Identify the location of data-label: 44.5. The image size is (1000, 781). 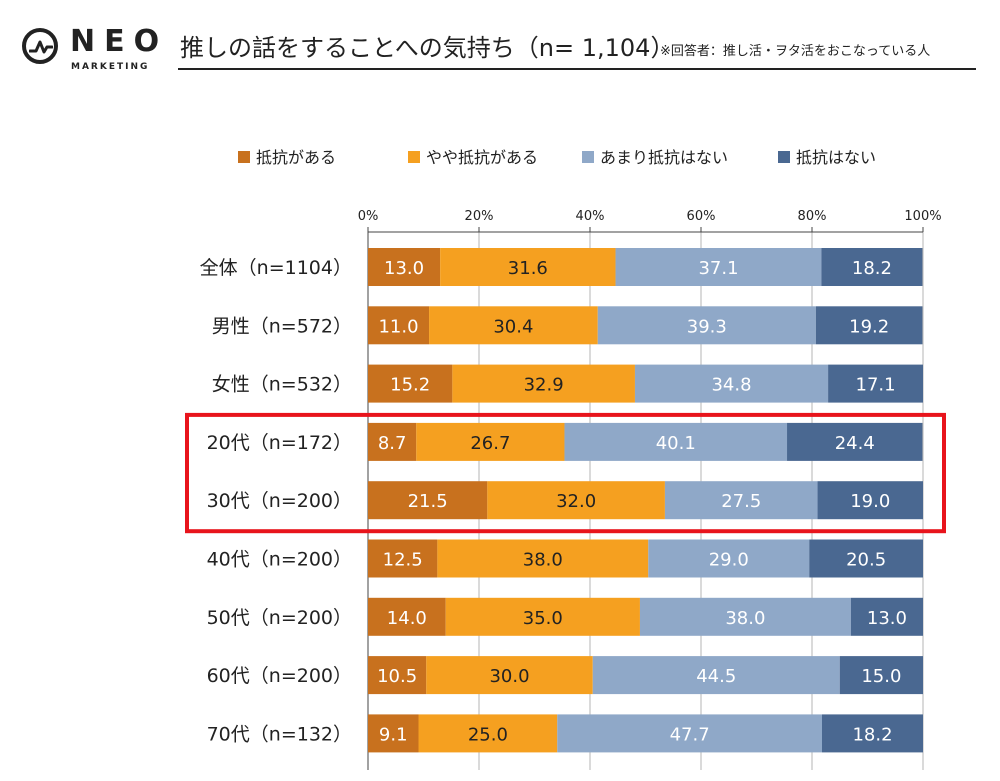
(716, 676).